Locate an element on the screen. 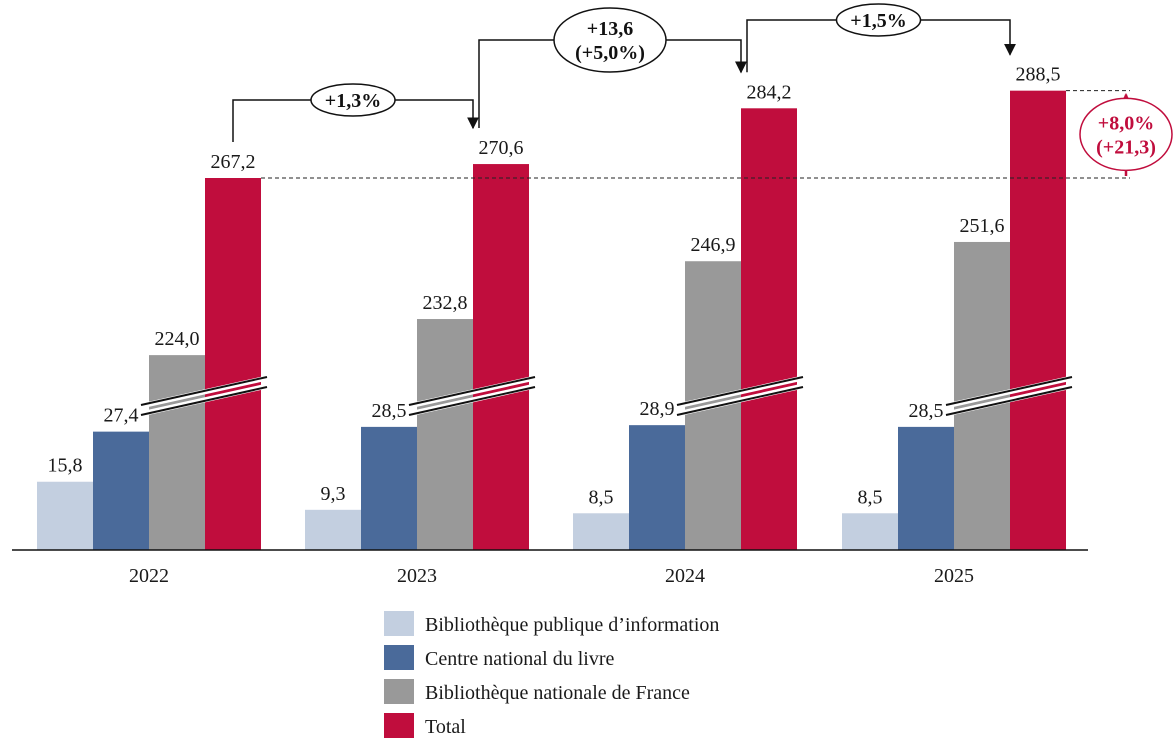  bar-2023-s3 is located at coordinates (501, 357).